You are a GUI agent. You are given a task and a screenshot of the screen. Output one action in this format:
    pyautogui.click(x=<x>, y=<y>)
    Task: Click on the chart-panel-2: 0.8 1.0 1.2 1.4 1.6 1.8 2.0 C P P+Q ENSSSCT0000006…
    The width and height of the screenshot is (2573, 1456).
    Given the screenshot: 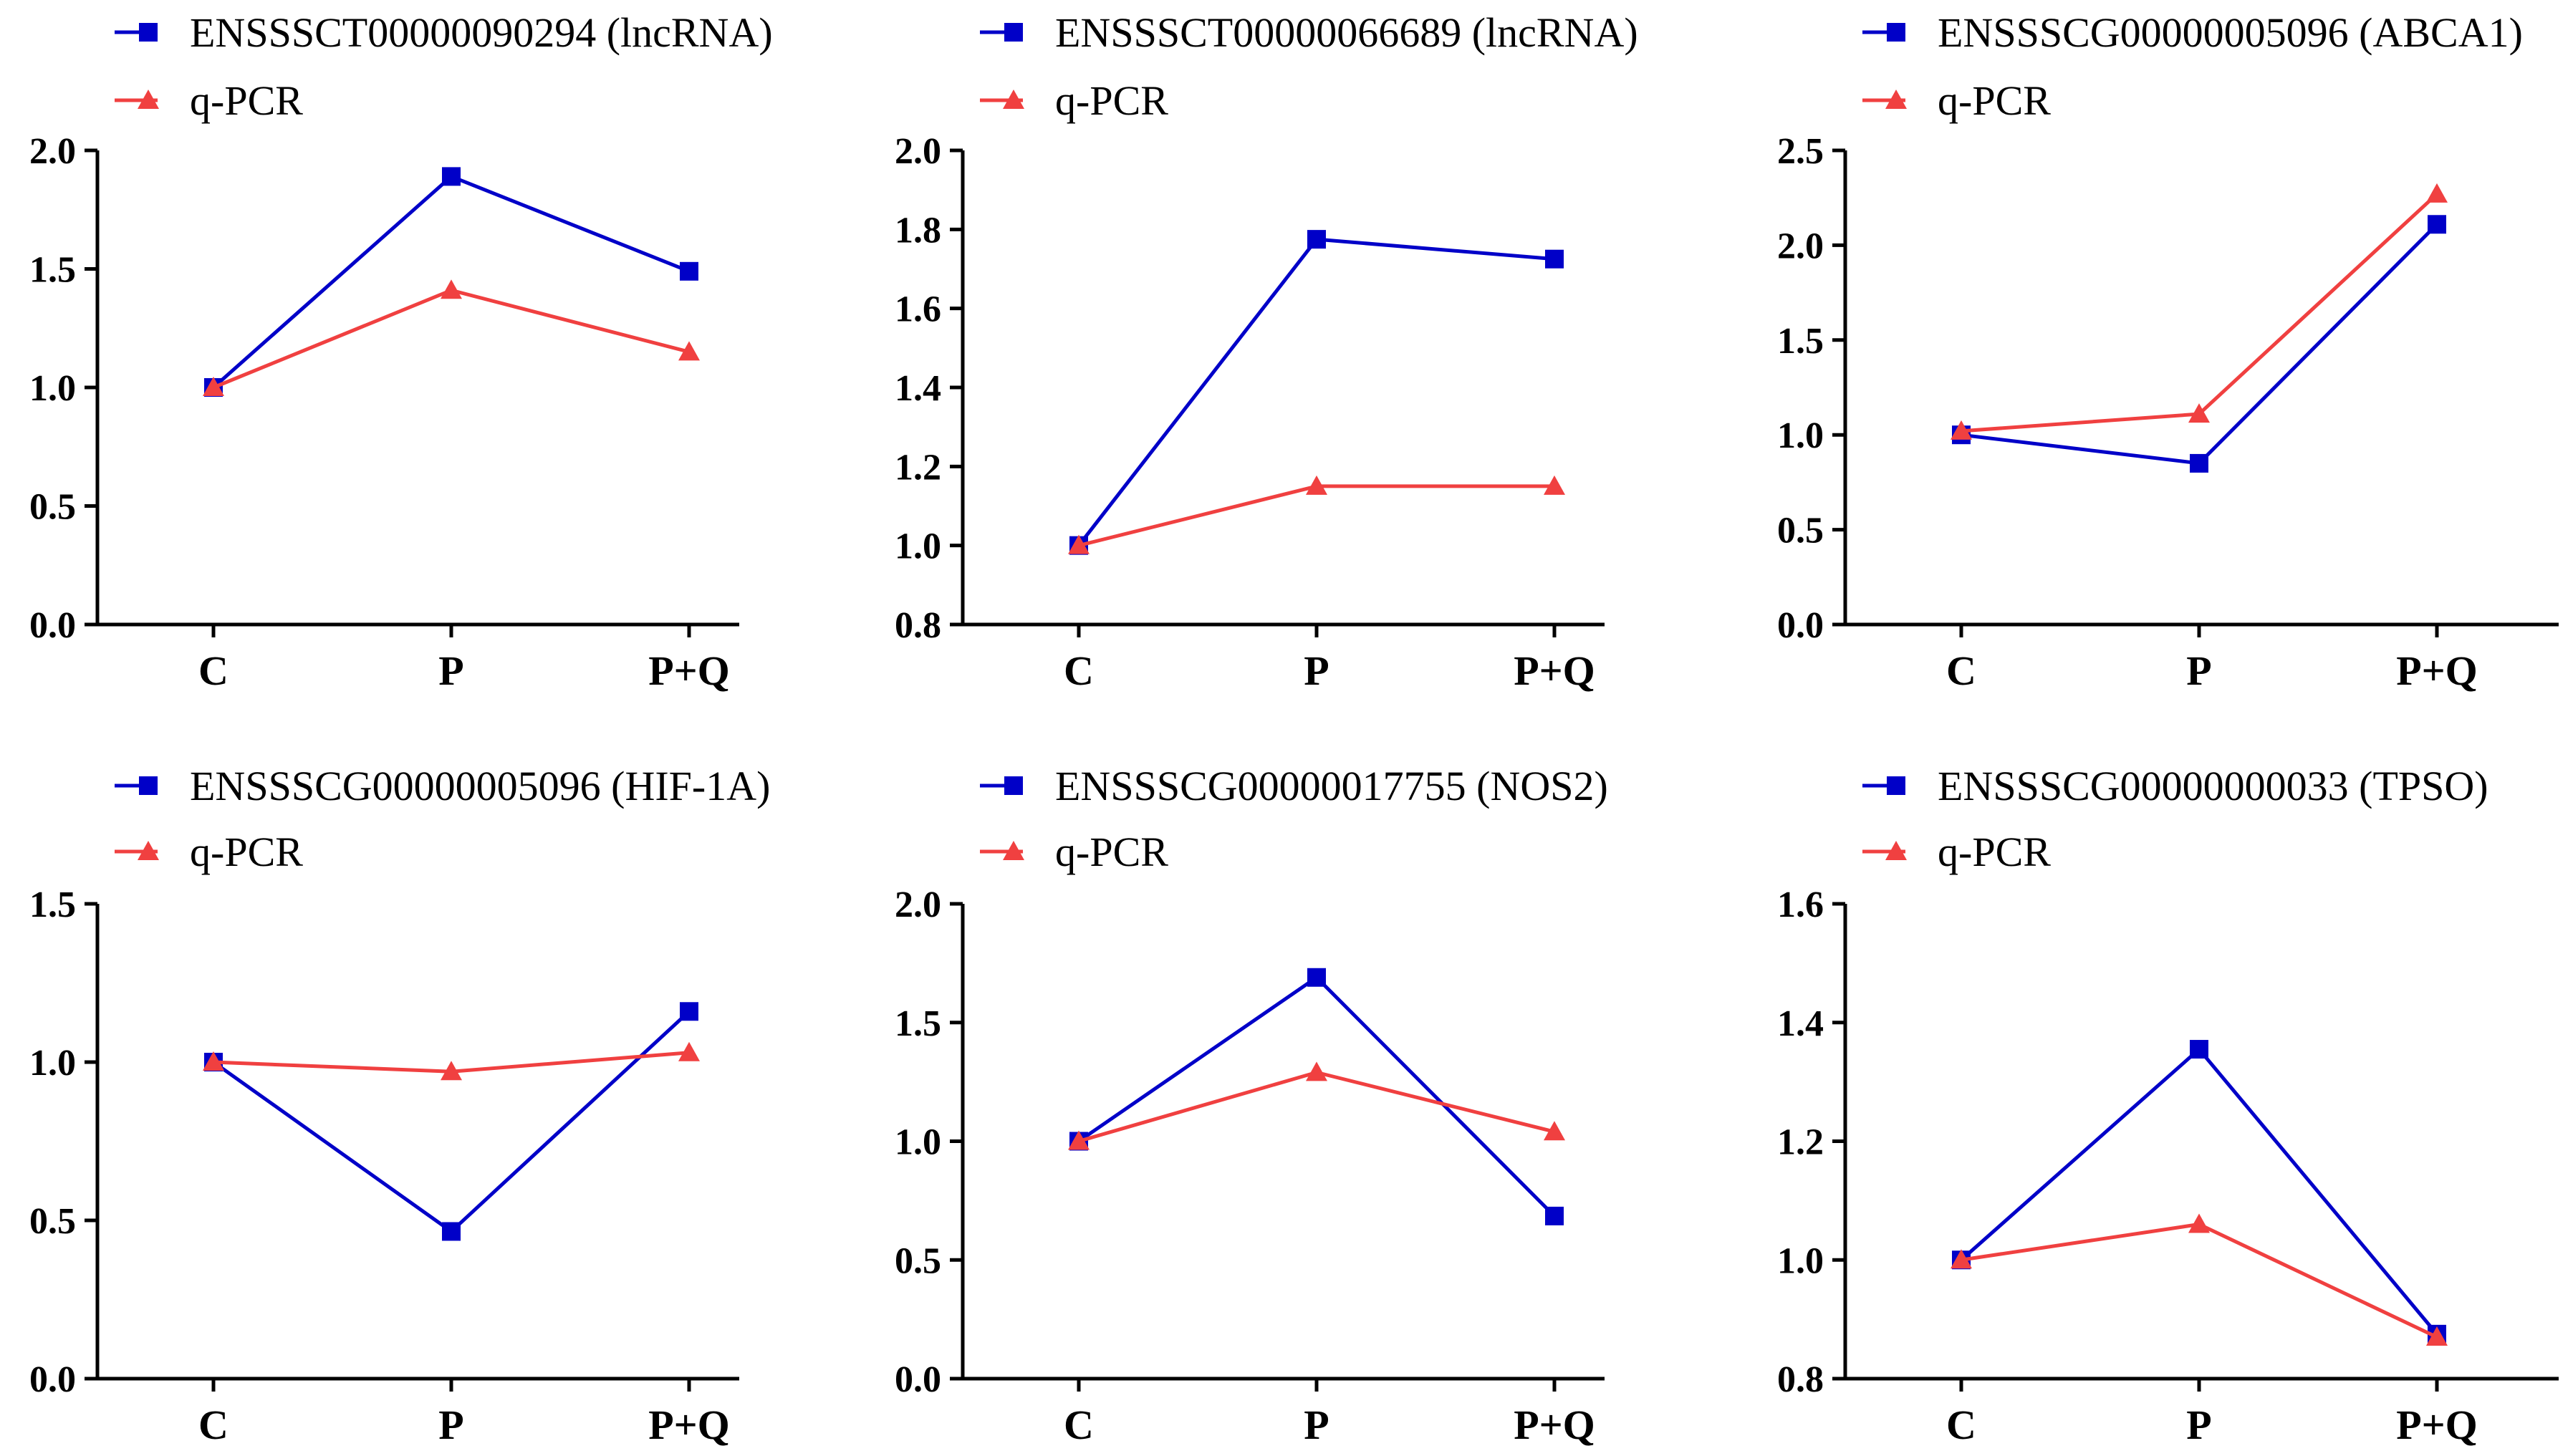 What is the action you would take?
    pyautogui.click(x=1267, y=351)
    